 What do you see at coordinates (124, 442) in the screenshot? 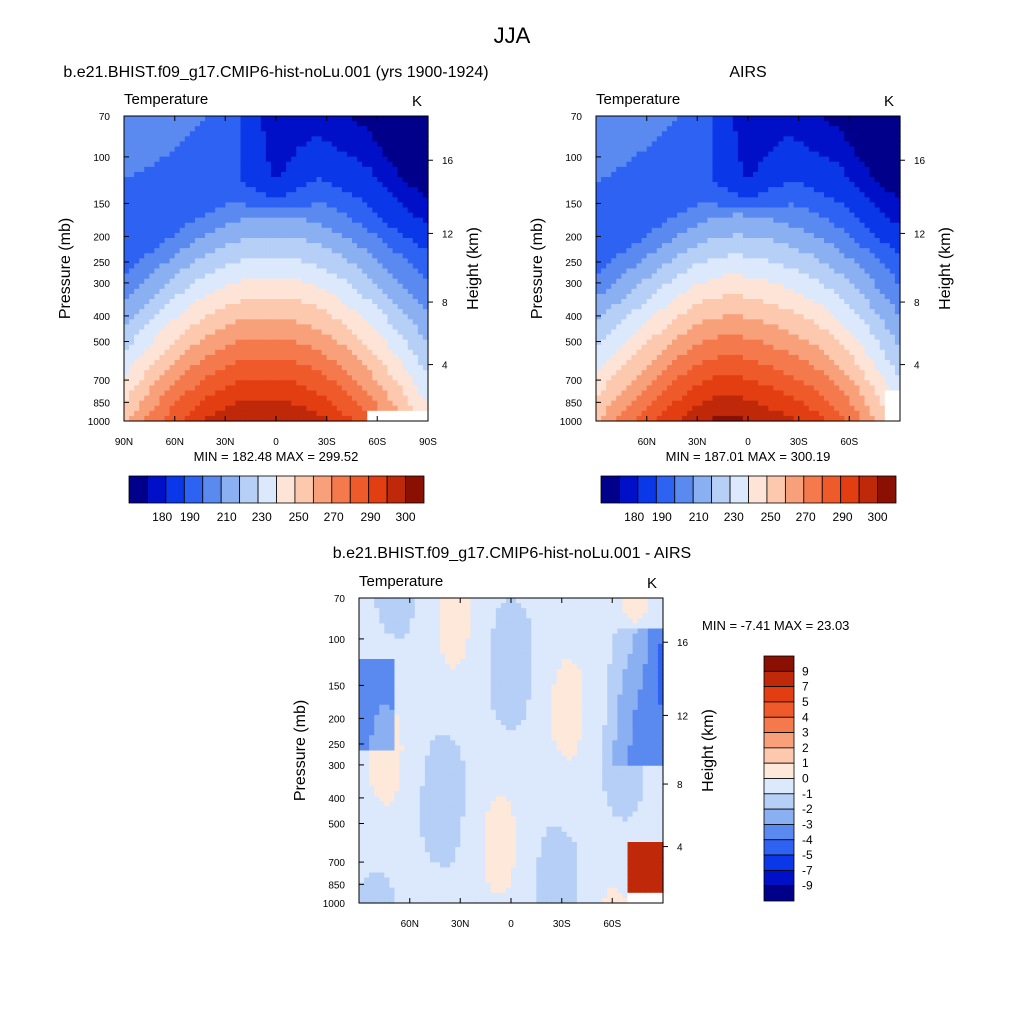
I see `x-tick-label: 90N` at bounding box center [124, 442].